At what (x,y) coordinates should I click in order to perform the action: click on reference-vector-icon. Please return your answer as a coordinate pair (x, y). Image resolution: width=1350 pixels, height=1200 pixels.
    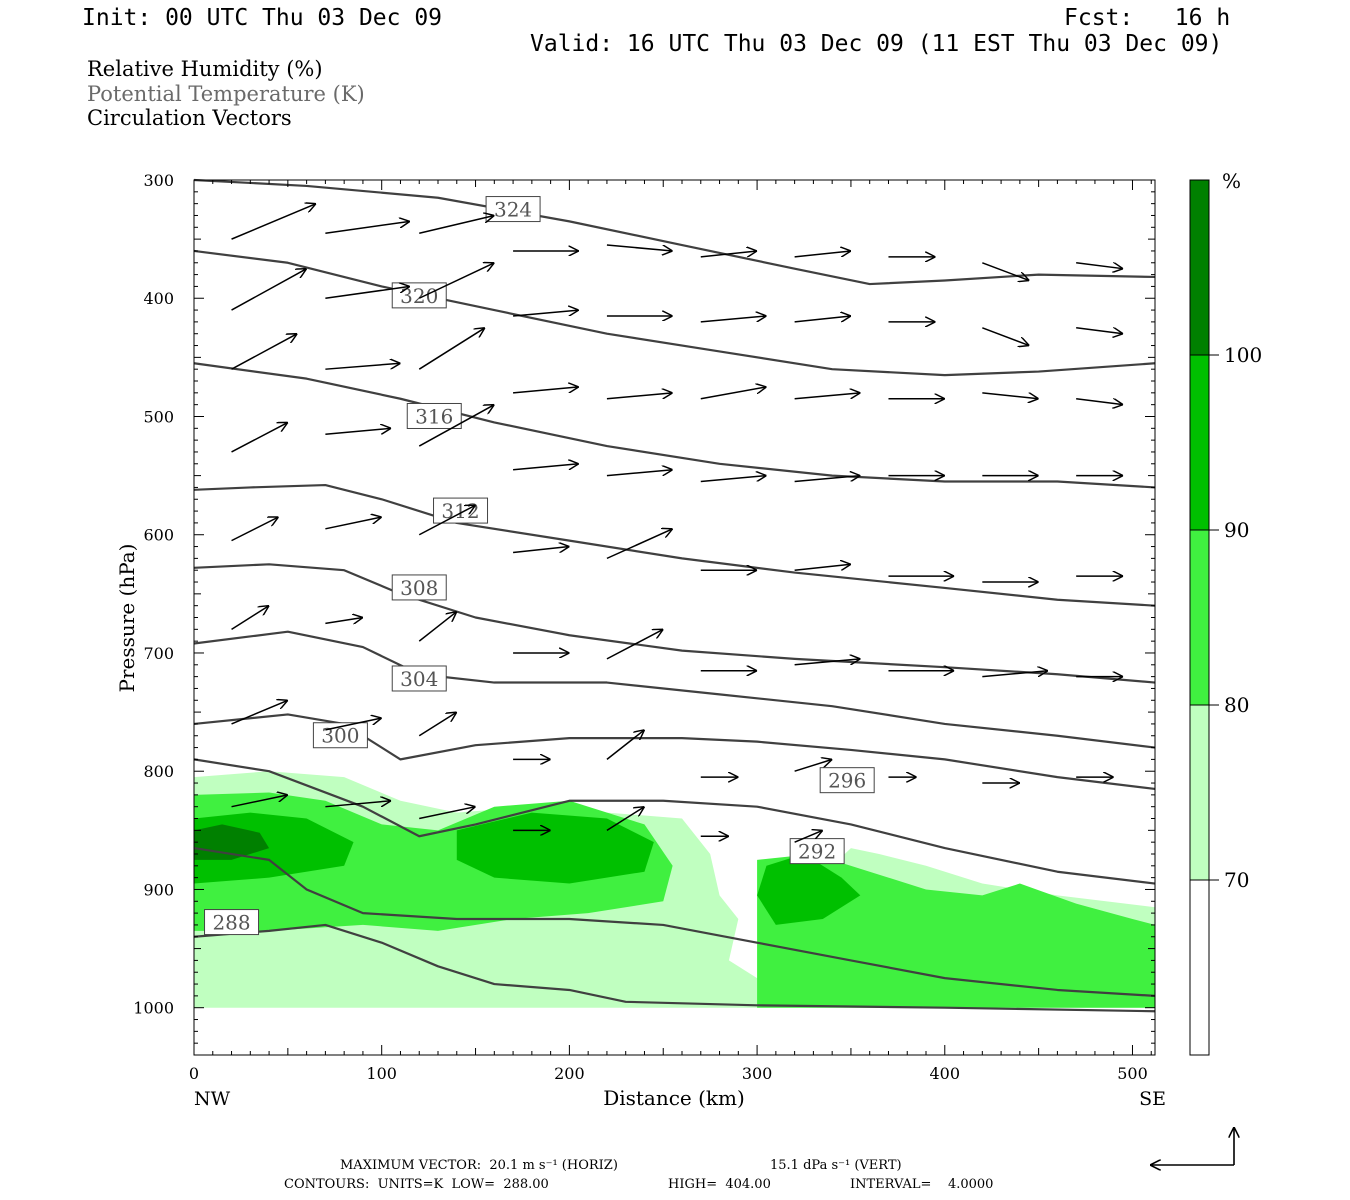
    Looking at the image, I should click on (1192, 1146).